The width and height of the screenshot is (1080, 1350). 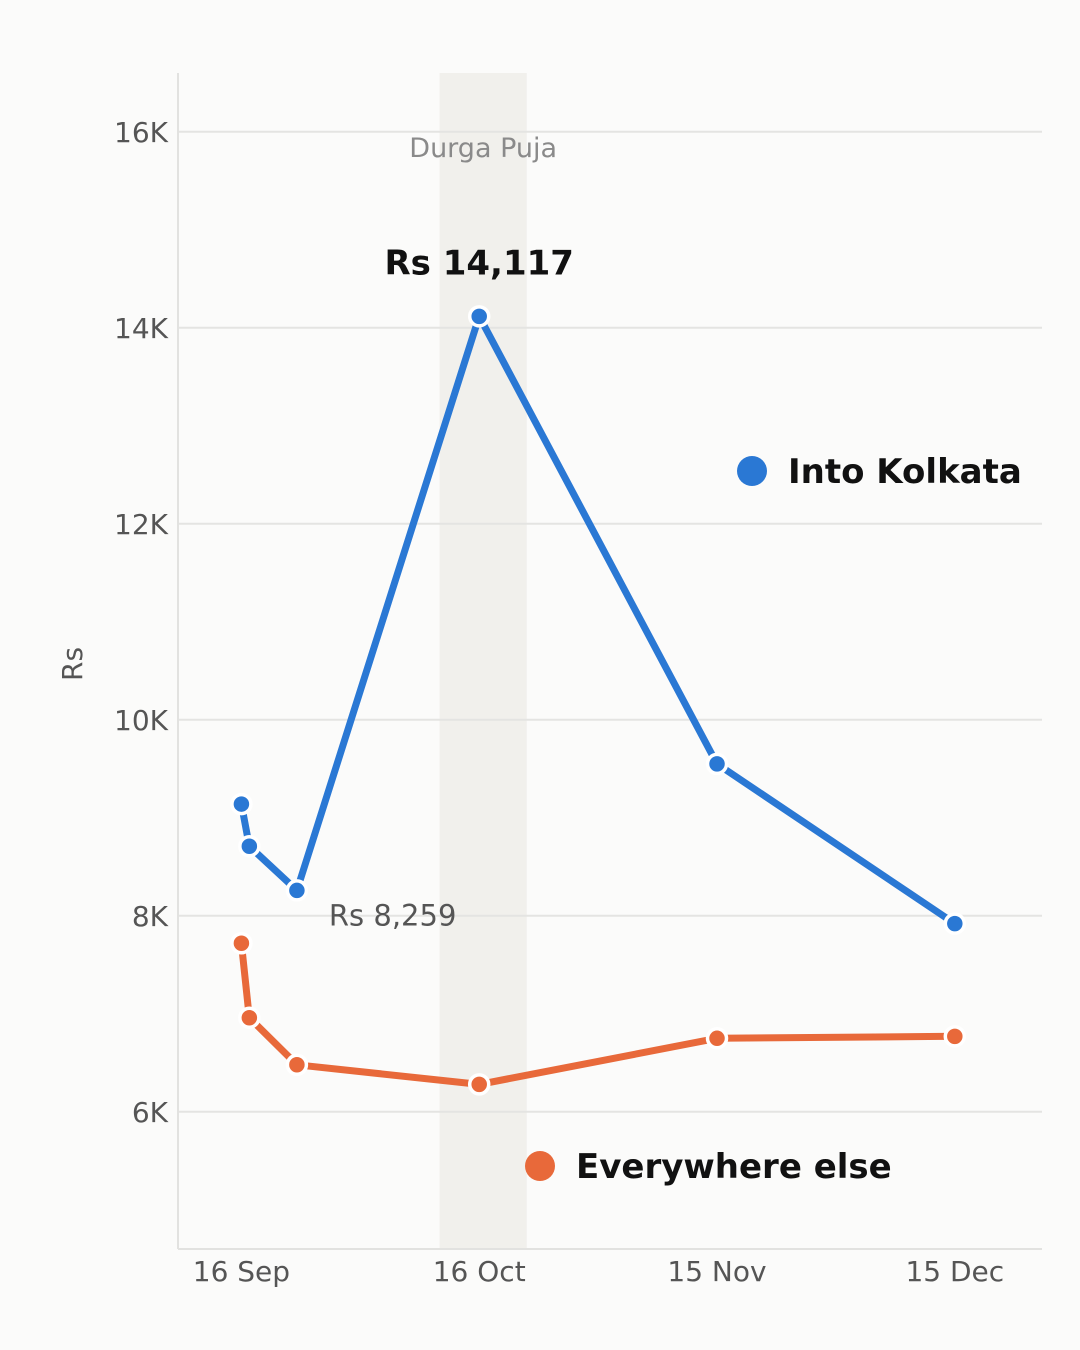 I want to click on y-tick-label: 10K, so click(x=141, y=720).